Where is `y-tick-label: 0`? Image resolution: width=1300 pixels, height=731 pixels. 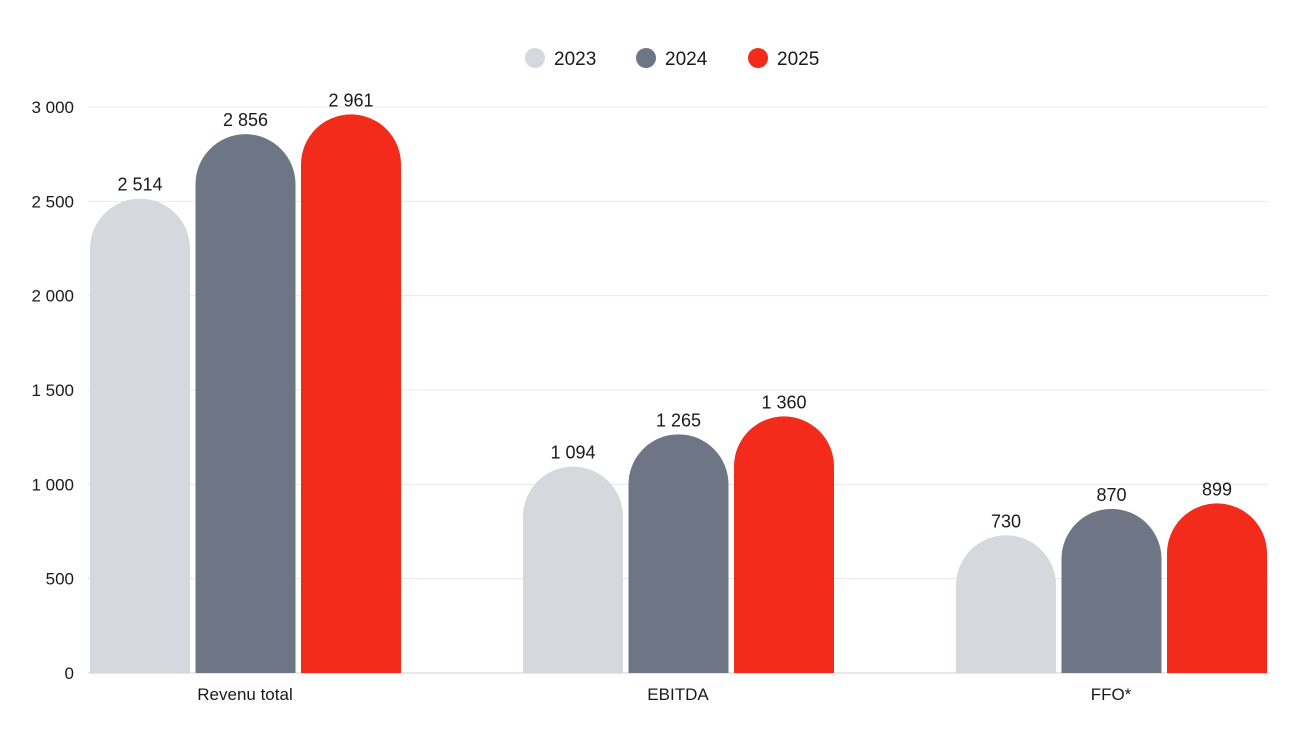 y-tick-label: 0 is located at coordinates (69, 673).